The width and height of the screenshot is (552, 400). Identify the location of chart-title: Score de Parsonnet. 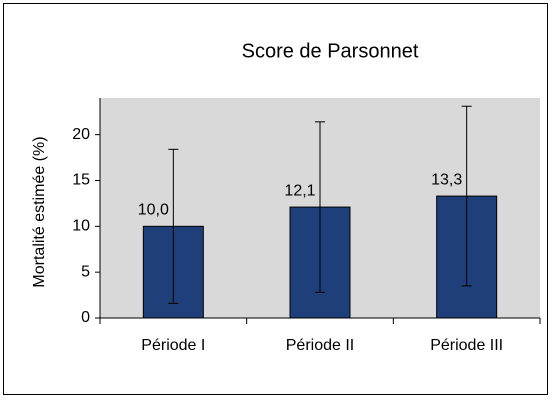
(330, 51).